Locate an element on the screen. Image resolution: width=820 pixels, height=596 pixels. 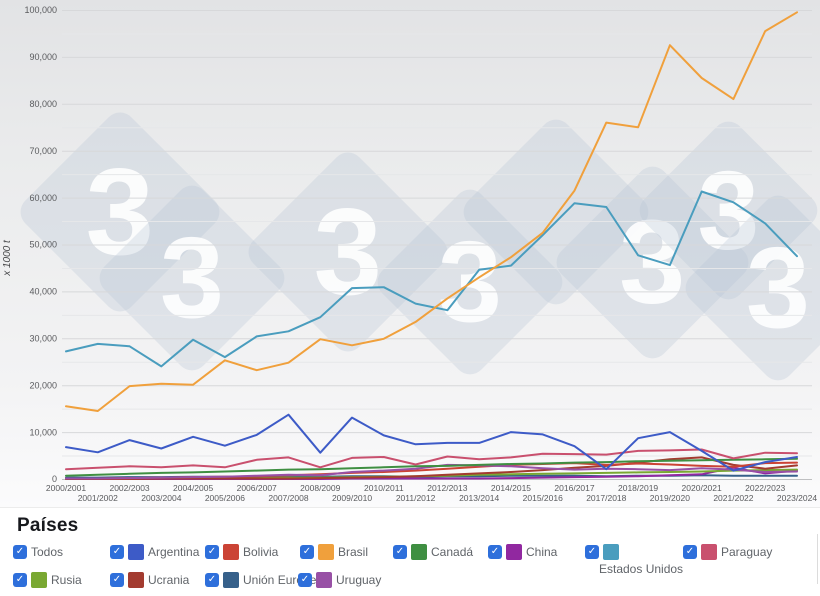
y-tick-label: 20,000 is located at coordinates (43, 385).